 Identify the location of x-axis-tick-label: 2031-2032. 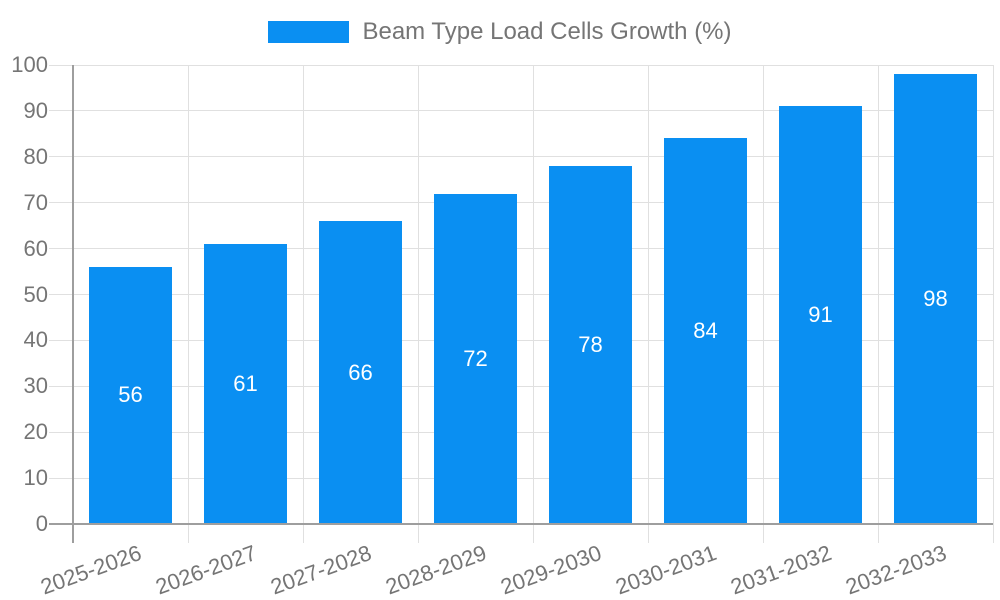
(781, 570).